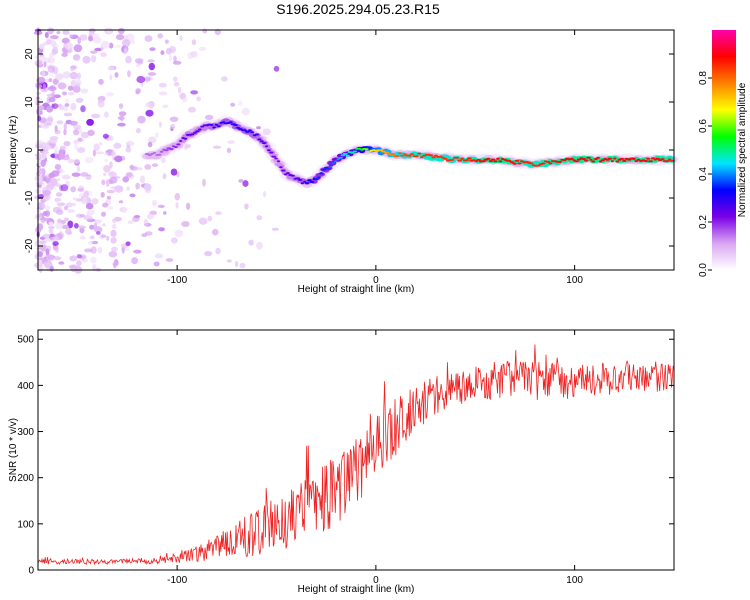  Describe the element at coordinates (29, 54) in the screenshot. I see `spectrogram-y-tick-label: 20` at that location.